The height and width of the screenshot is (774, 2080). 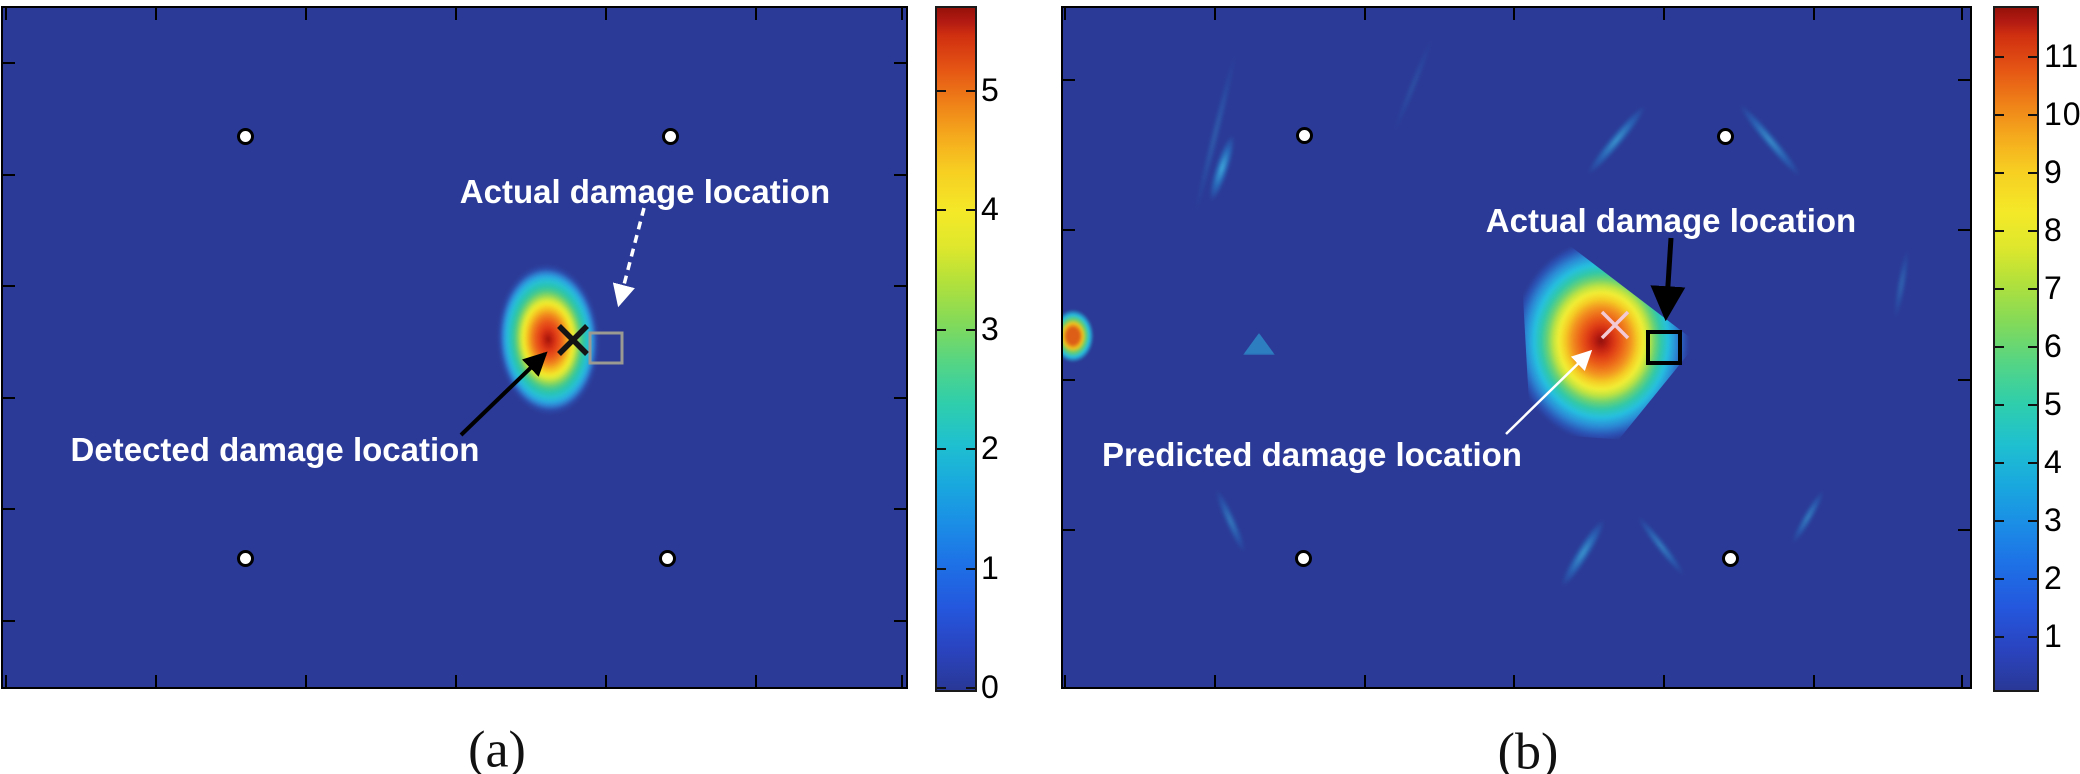 I want to click on colorbar-b, so click(x=2016, y=349).